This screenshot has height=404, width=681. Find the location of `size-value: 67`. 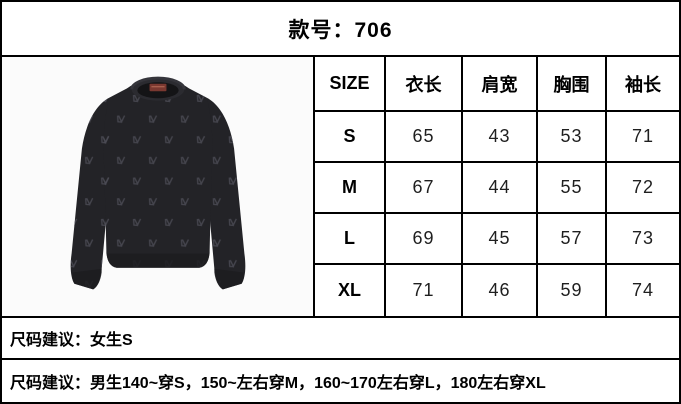

size-value: 67 is located at coordinates (424, 188).